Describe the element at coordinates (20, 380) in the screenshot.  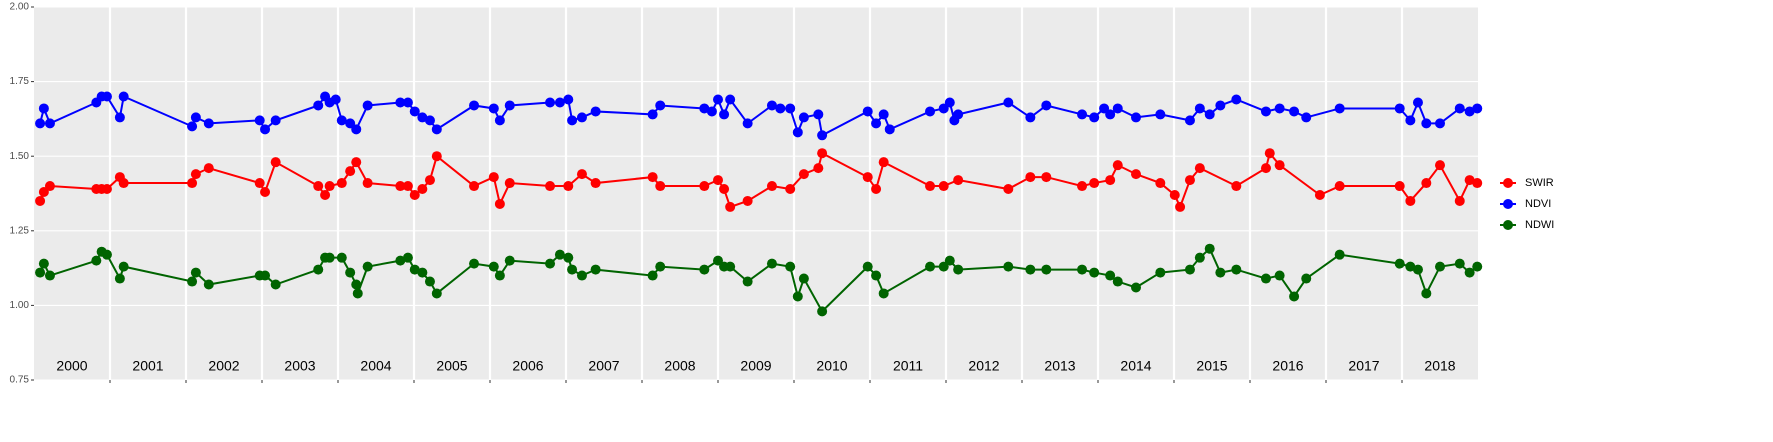
I see `y-tick-label: 0.75` at that location.